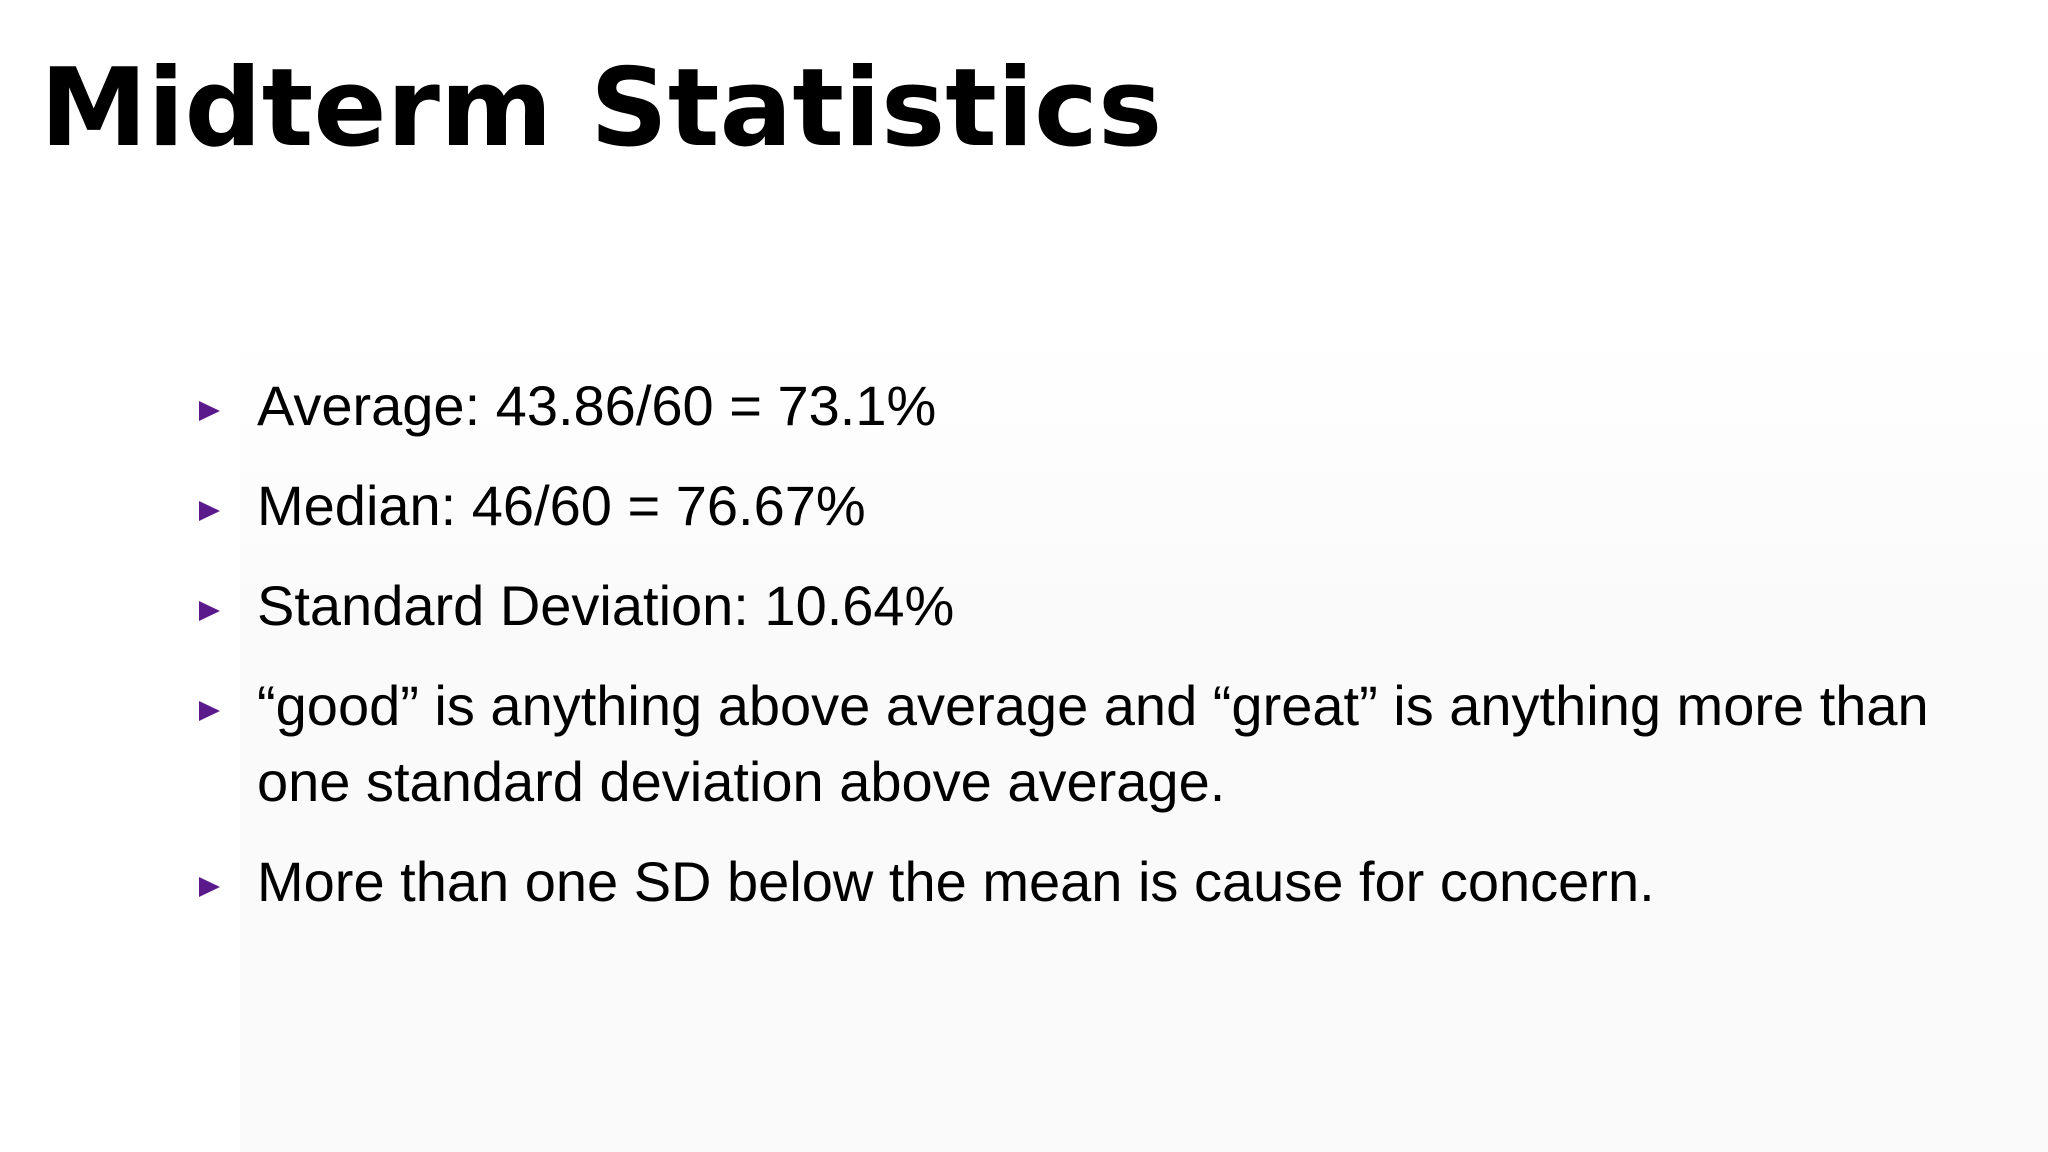 The image size is (2048, 1152). I want to click on bullet-item-standard-deviation: Standard Deviation: 10.64%, so click(1075, 606).